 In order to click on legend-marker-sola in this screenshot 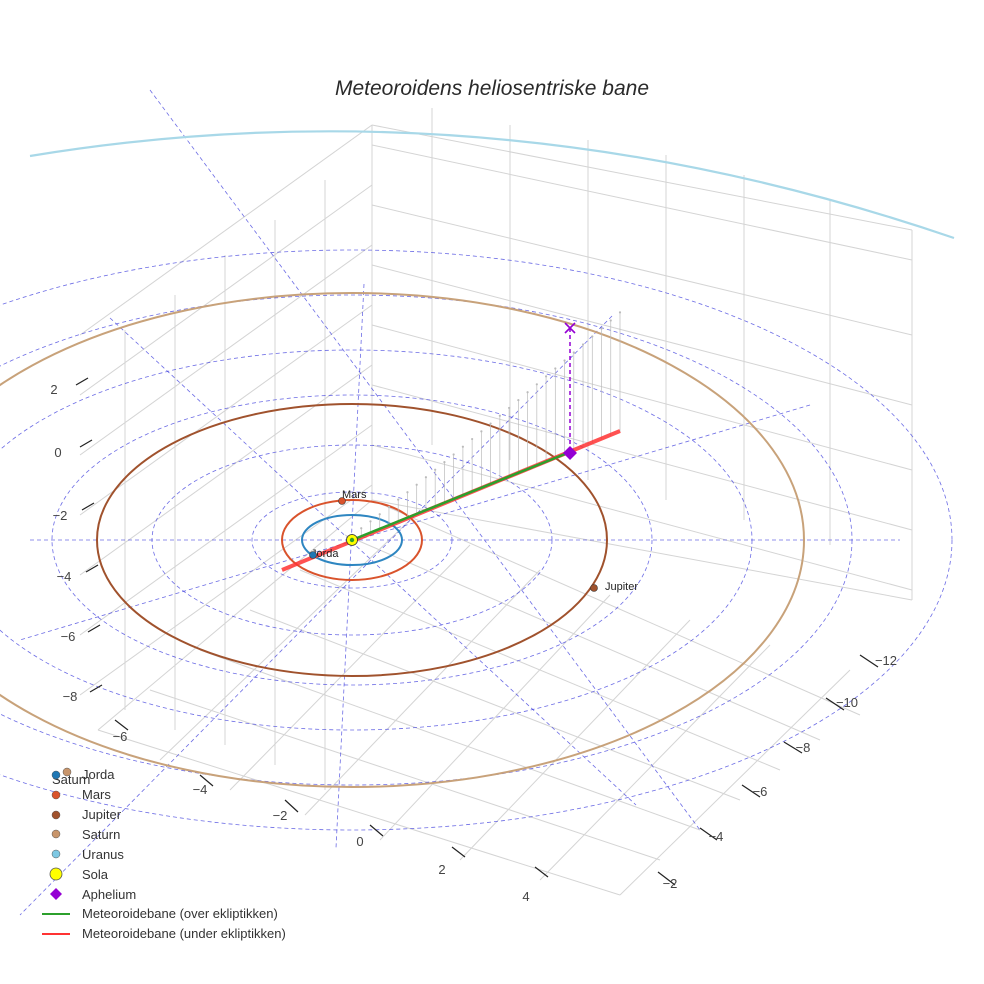, I will do `click(56, 874)`.